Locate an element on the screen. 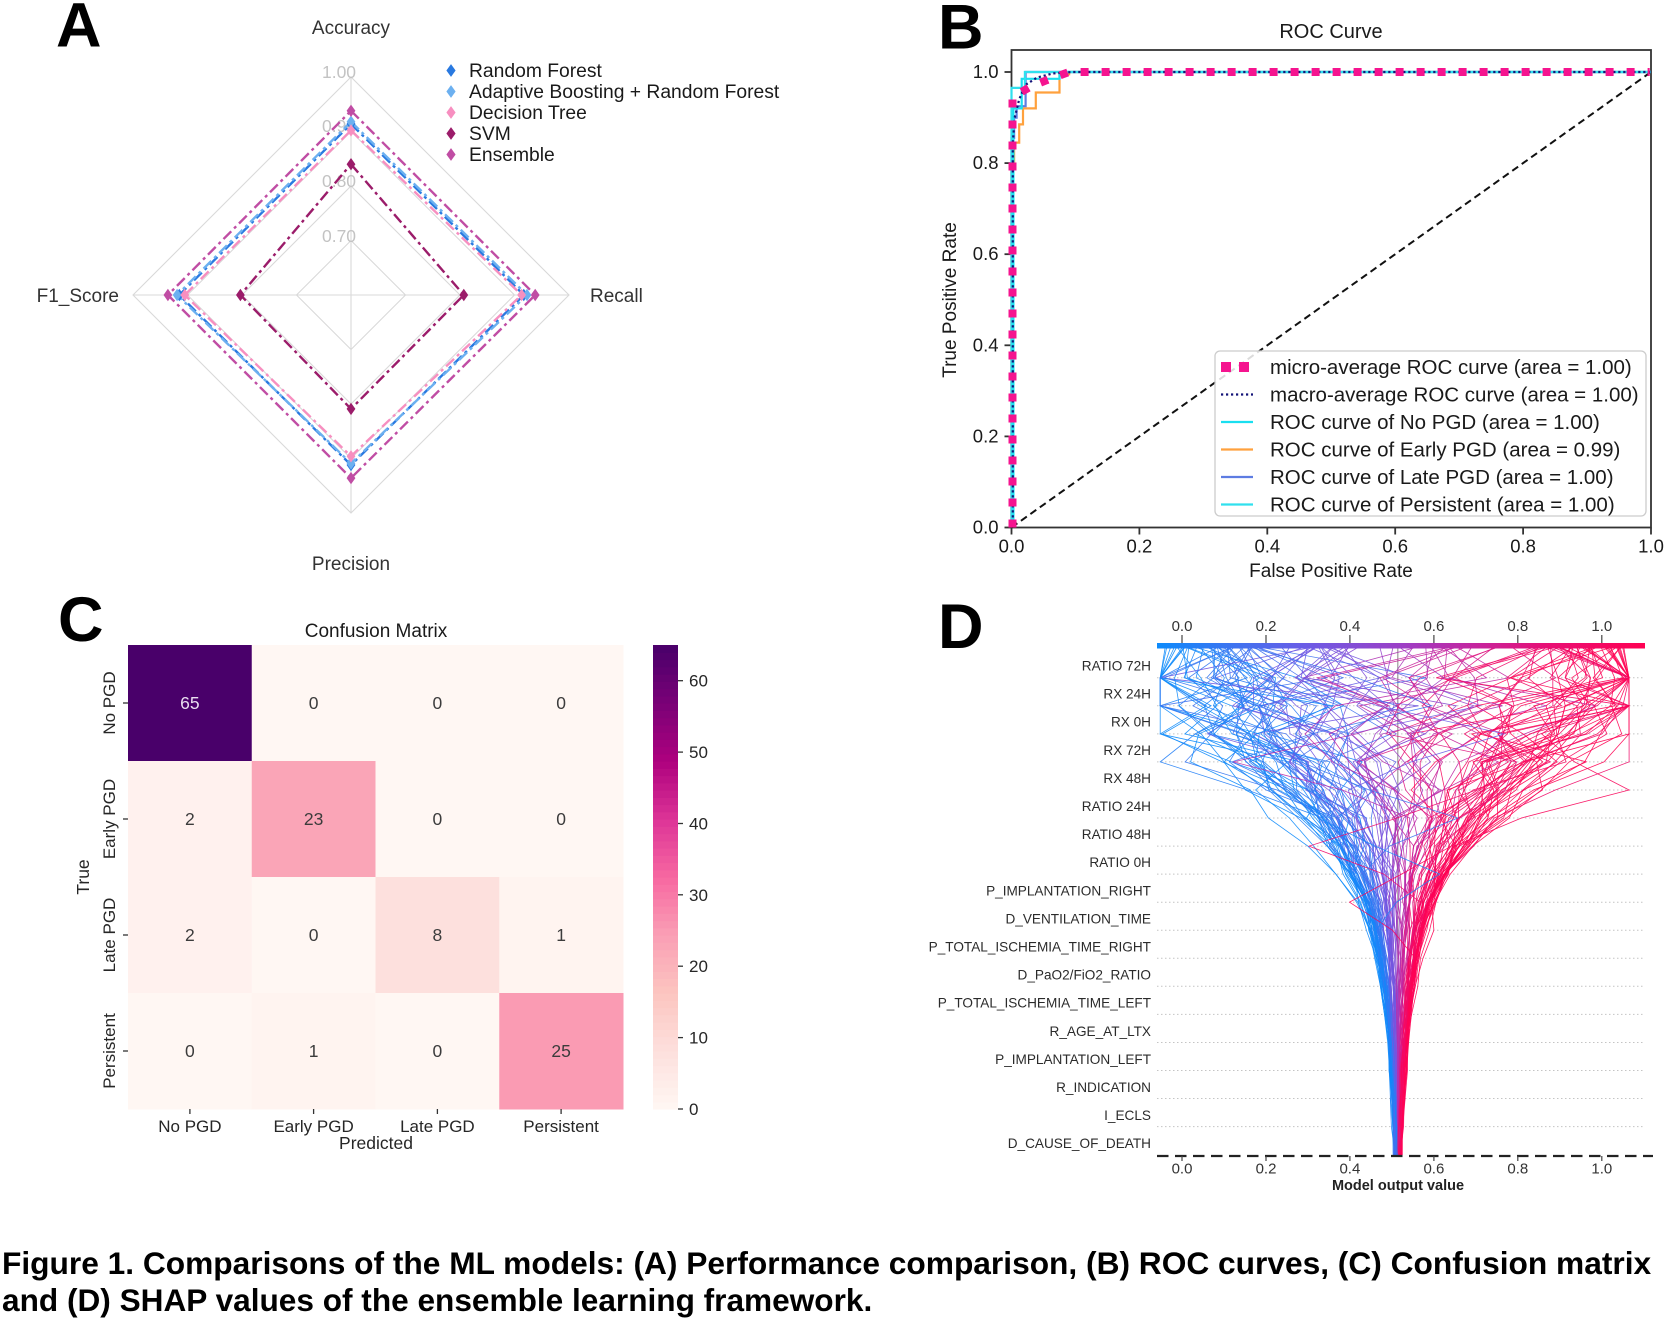  svg-text: RATIO 24H is located at coordinates (1116, 806).